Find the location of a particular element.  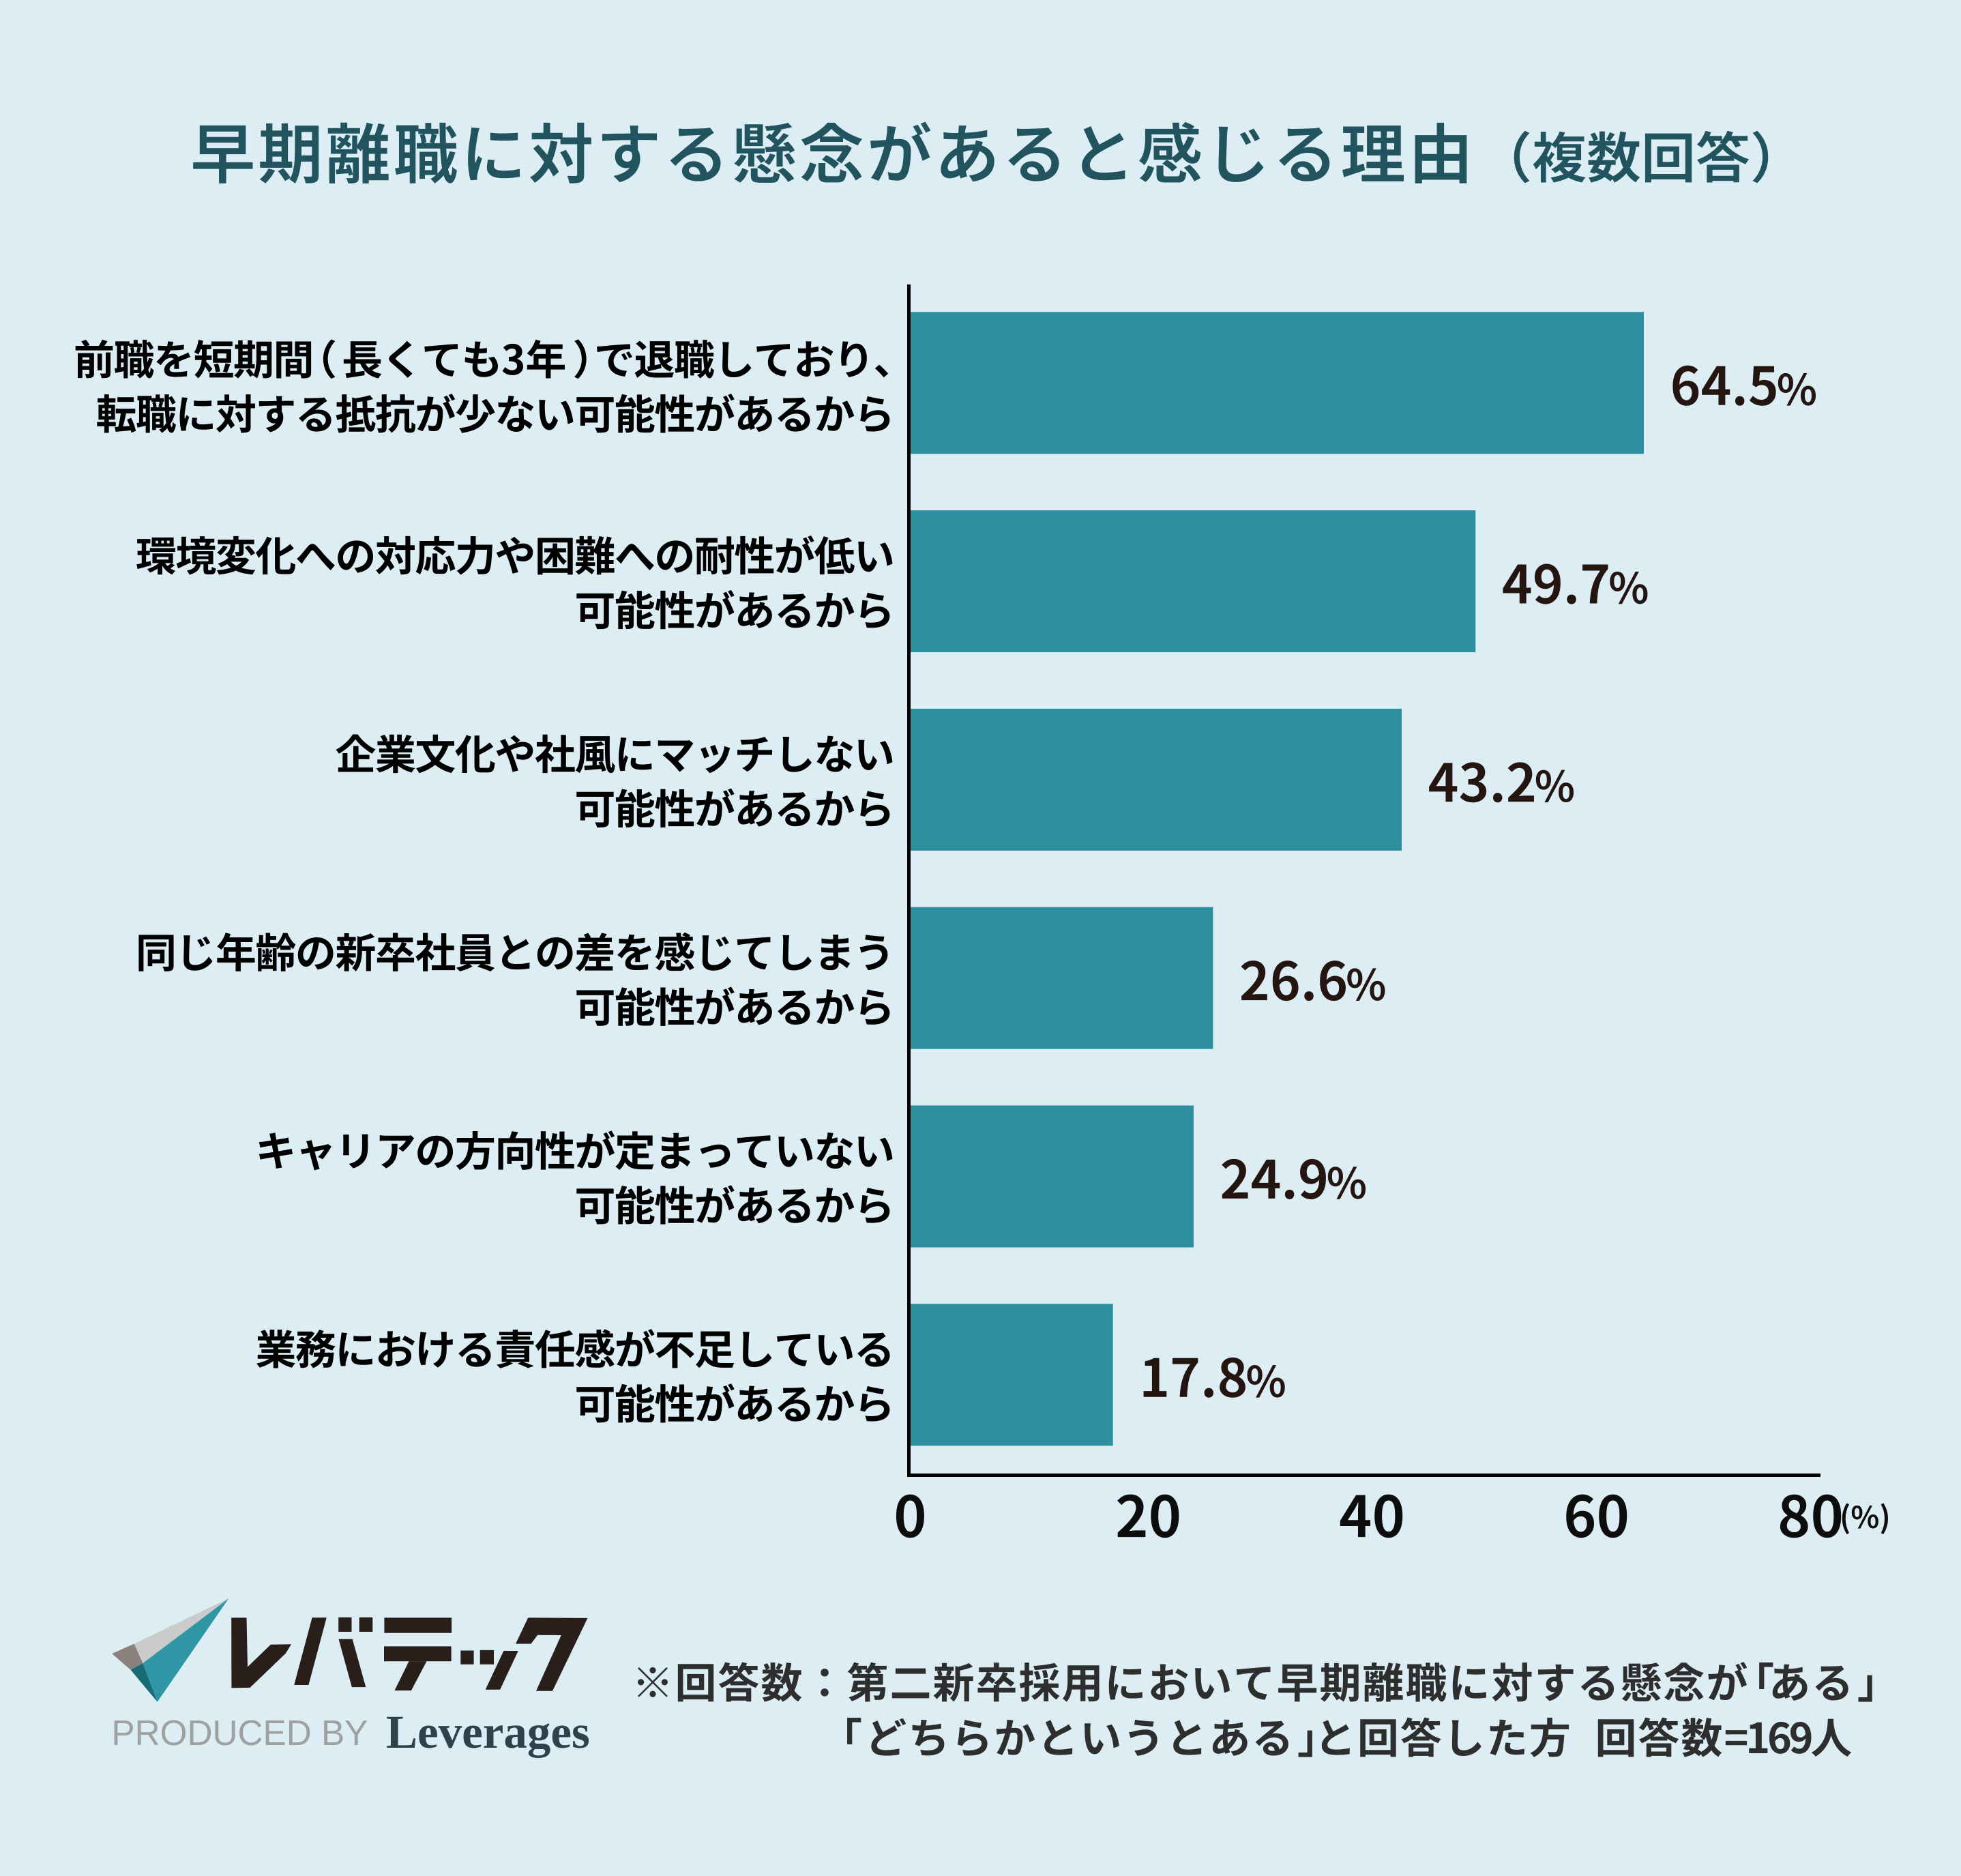

svg-text: Leverages is located at coordinates (488, 1732).